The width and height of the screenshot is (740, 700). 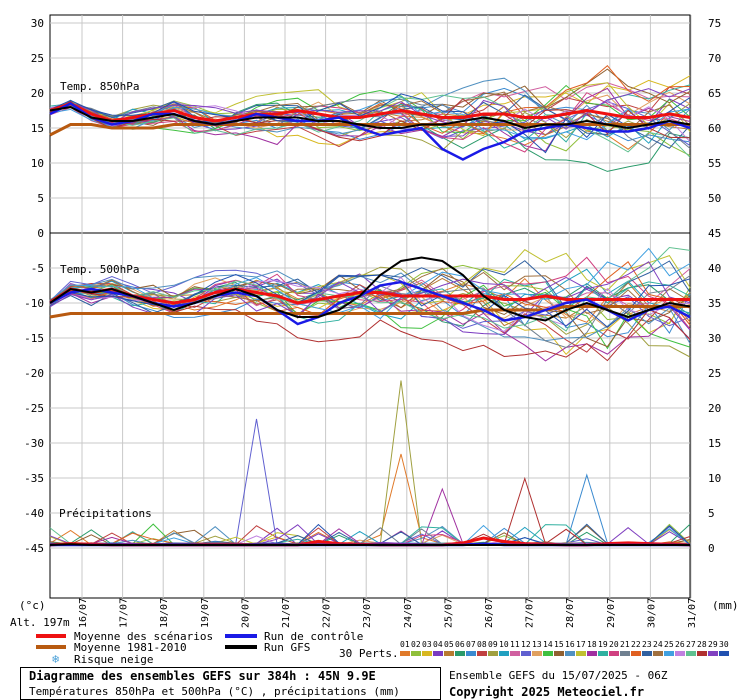 What do you see at coordinates (34, 408) in the screenshot?
I see `left-tick-label: -25` at bounding box center [34, 408].